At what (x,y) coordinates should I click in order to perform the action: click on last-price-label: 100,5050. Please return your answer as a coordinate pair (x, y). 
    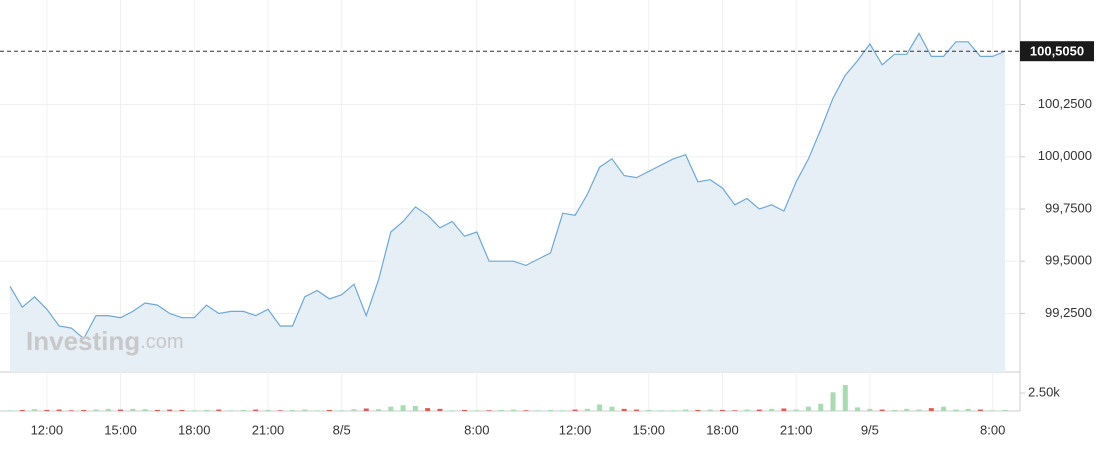
    Looking at the image, I should click on (1057, 51).